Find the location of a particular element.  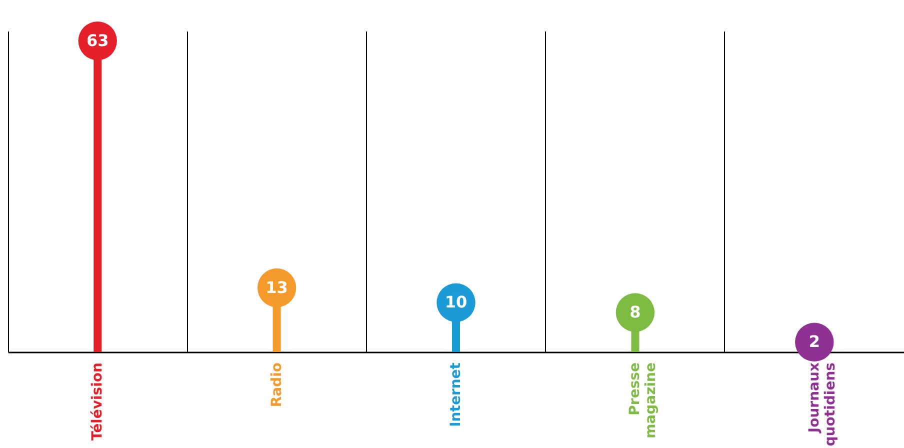

x-tick-label: Internet is located at coordinates (456, 394).